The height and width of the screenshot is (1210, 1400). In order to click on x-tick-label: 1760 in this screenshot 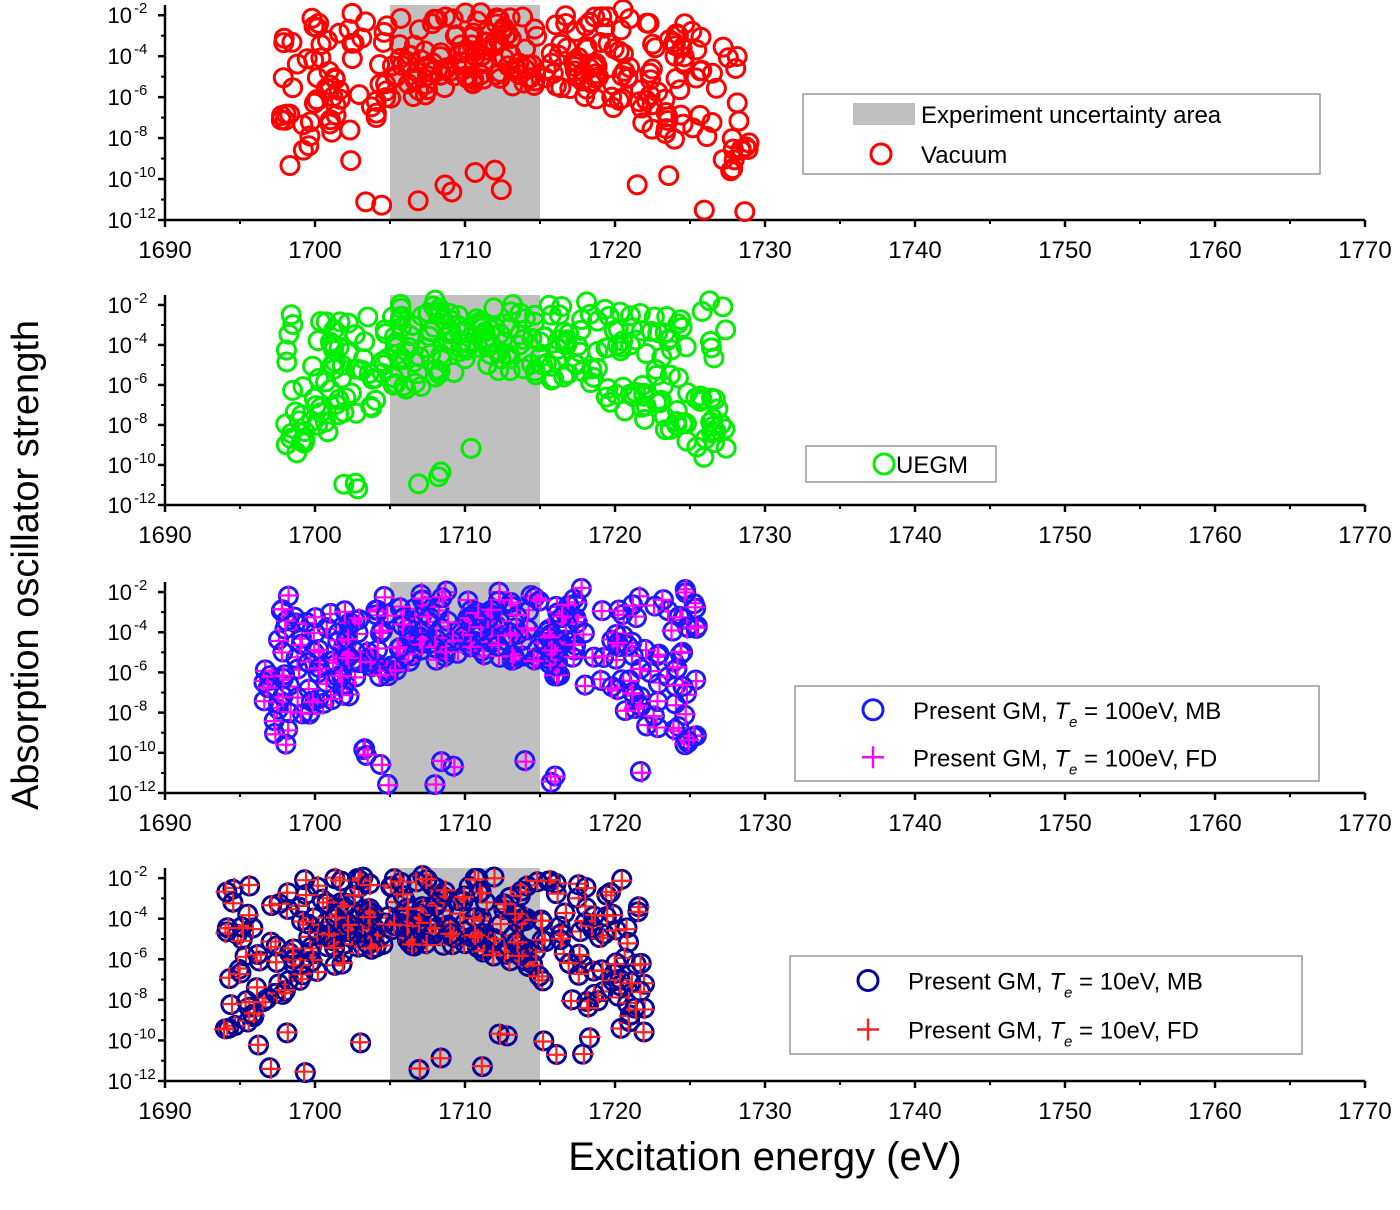, I will do `click(1214, 535)`.